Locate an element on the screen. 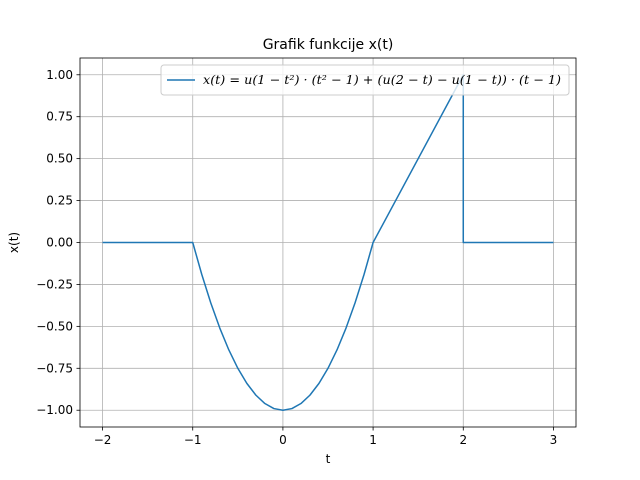 This screenshot has width=640, height=480. y-tick-label: −0.50 is located at coordinates (54, 326).